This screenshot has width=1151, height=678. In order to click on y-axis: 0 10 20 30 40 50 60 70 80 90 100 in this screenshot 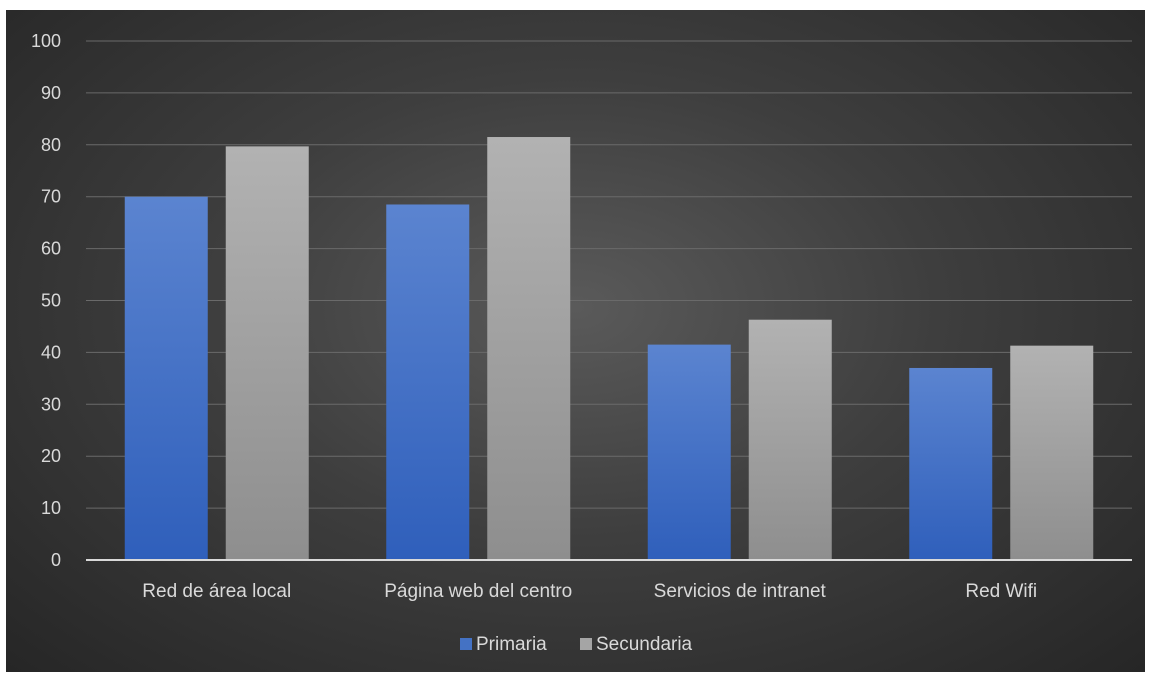, I will do `click(46, 300)`.